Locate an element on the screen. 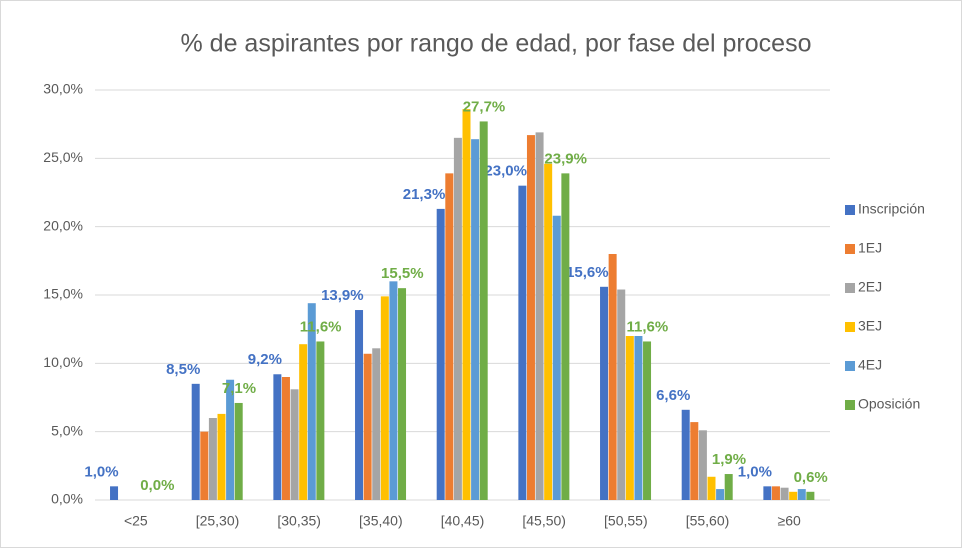  data-label: 21,3% is located at coordinates (424, 194).